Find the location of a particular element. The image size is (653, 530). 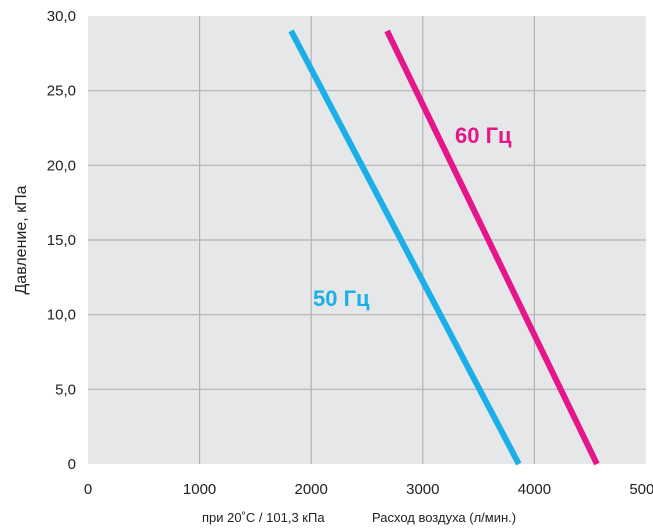

series-labels: 50 Гц 60 Гц is located at coordinates (412, 217).